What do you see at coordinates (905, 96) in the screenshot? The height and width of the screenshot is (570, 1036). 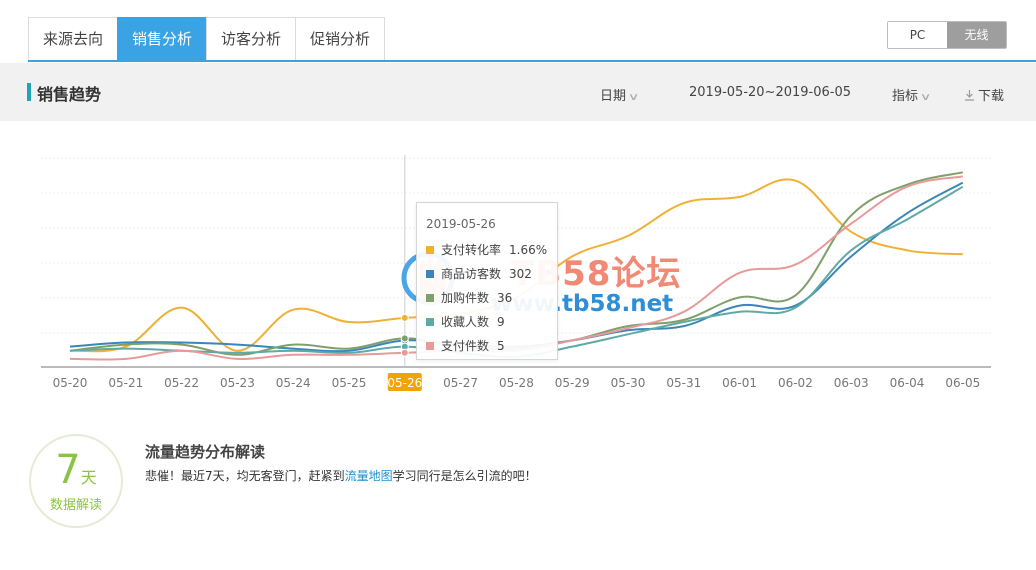 I see `metric-dropdown-label: 指标` at bounding box center [905, 96].